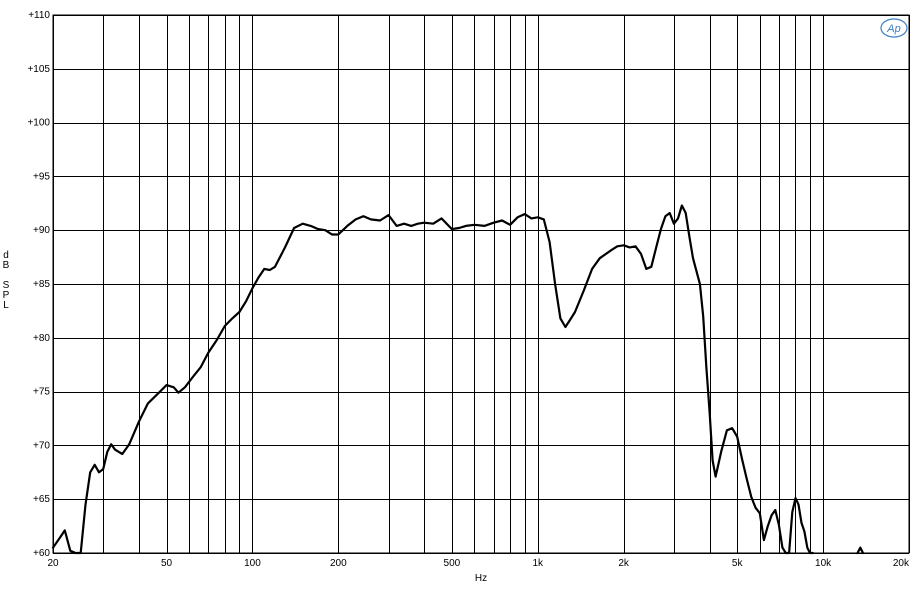  I want to click on x-tick-label: 50, so click(167, 563).